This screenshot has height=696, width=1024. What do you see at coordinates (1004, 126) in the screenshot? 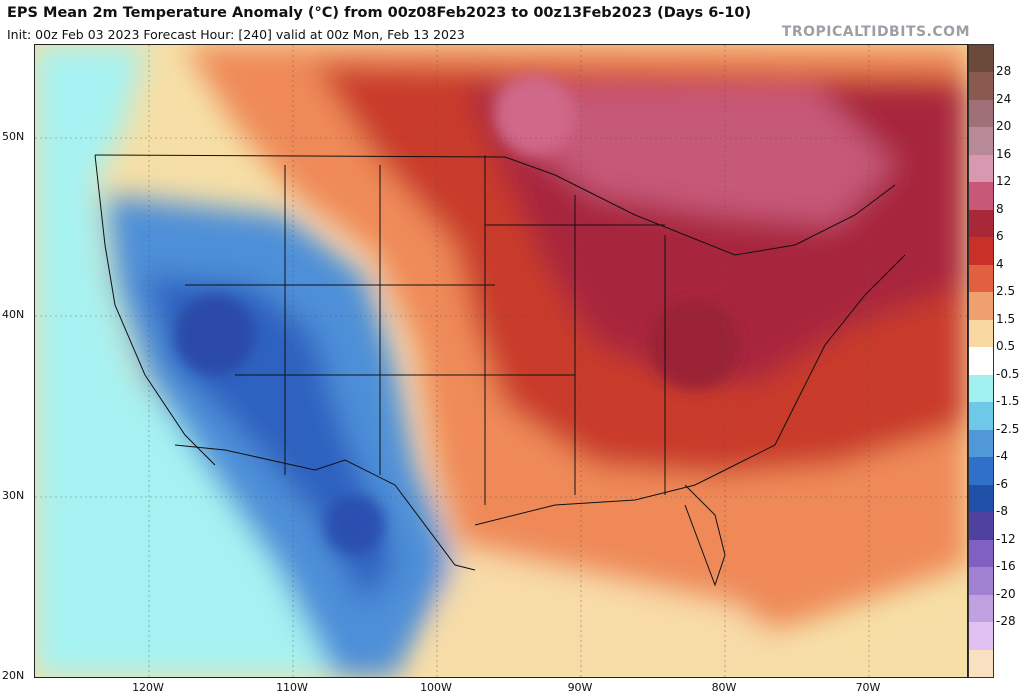
I see `colorbar-tick-label: 20` at bounding box center [1004, 126].